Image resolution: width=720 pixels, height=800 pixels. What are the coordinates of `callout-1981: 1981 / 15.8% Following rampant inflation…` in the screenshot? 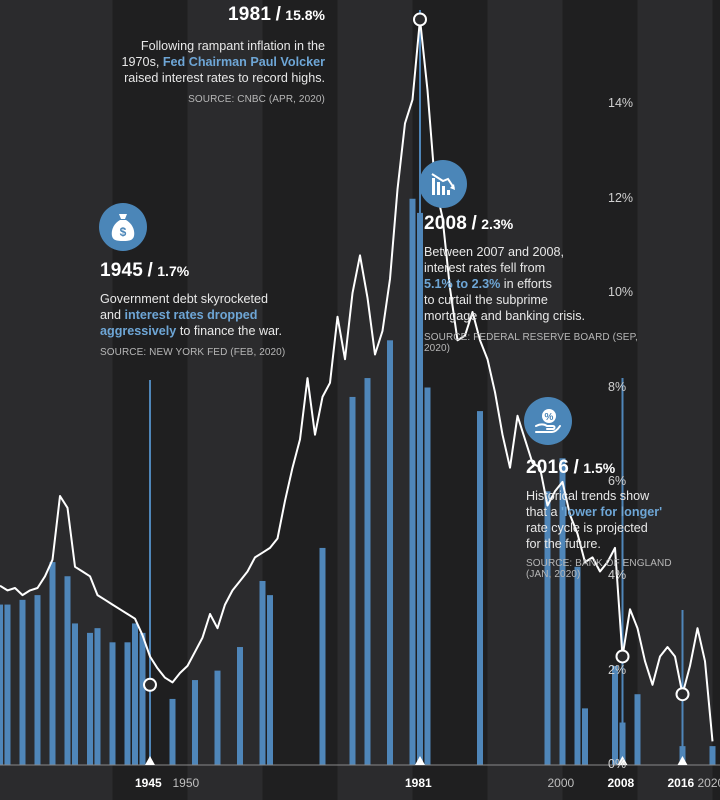 It's located at (202, 54).